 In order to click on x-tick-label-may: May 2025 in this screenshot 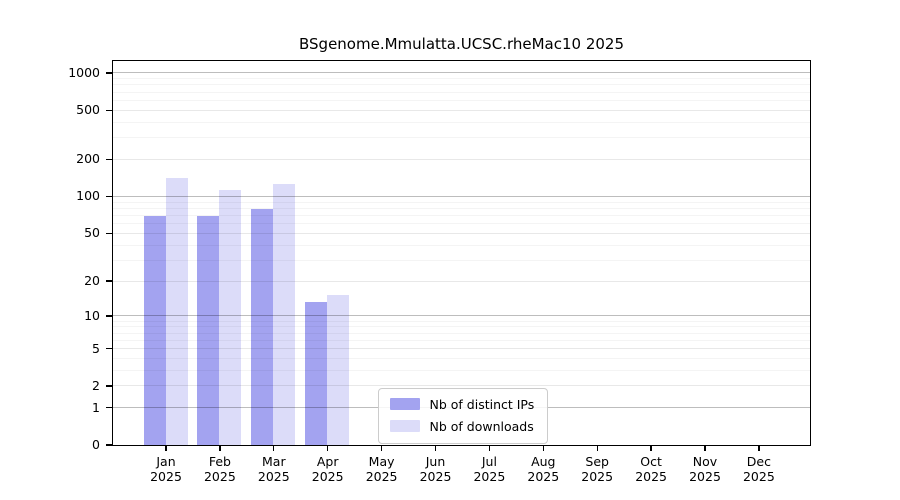, I will do `click(381, 469)`.